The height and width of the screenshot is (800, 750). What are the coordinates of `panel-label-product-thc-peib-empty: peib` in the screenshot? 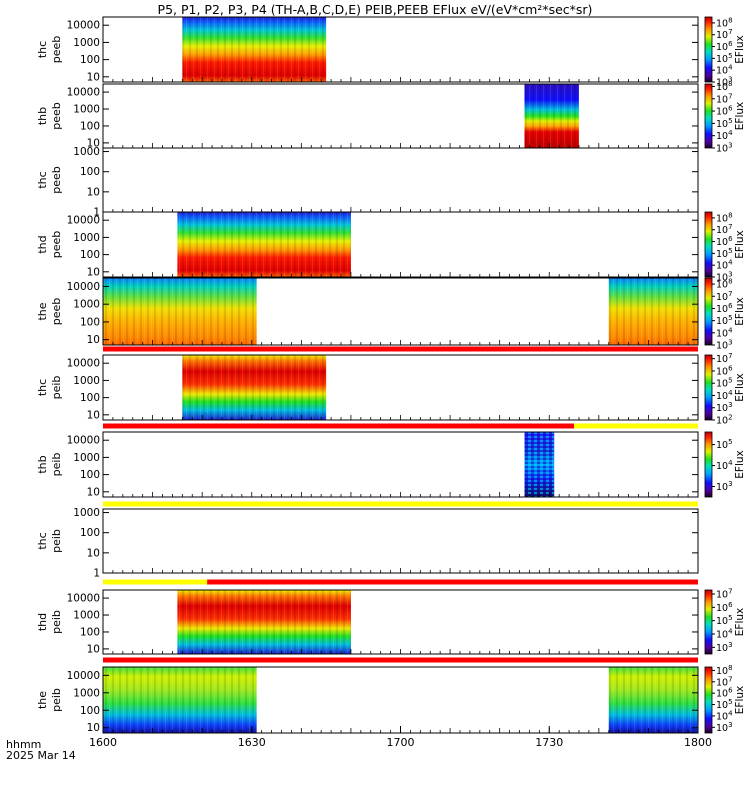 It's located at (56, 541).